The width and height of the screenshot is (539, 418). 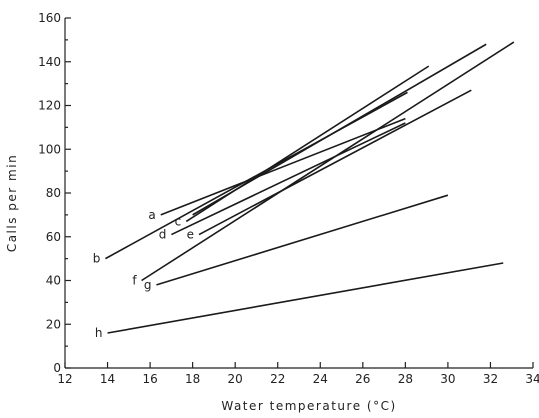 I want to click on x-tick-label: 30, so click(x=447, y=379).